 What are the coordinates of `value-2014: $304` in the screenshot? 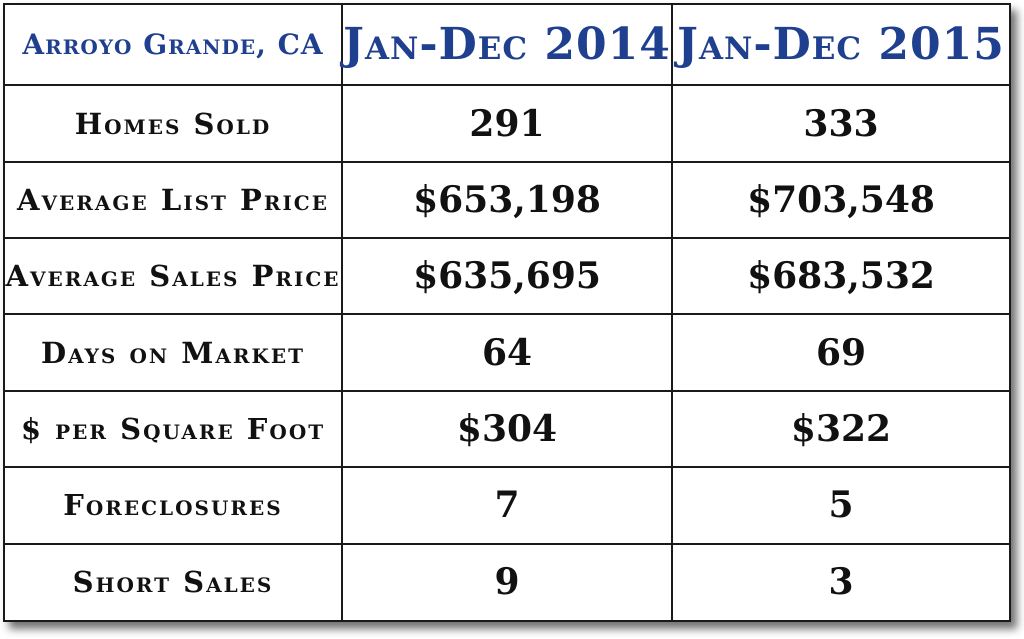 It's located at (507, 429).